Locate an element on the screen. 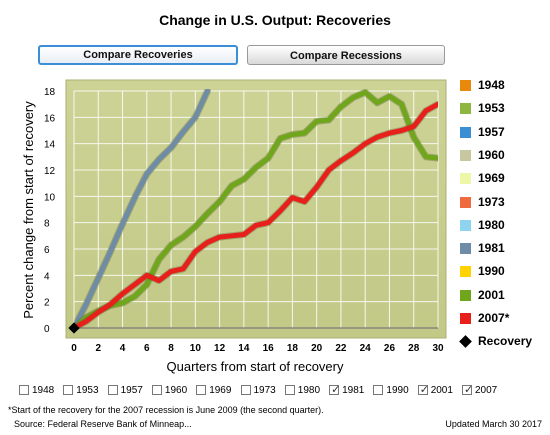  checkbox-label: 1969 is located at coordinates (220, 390).